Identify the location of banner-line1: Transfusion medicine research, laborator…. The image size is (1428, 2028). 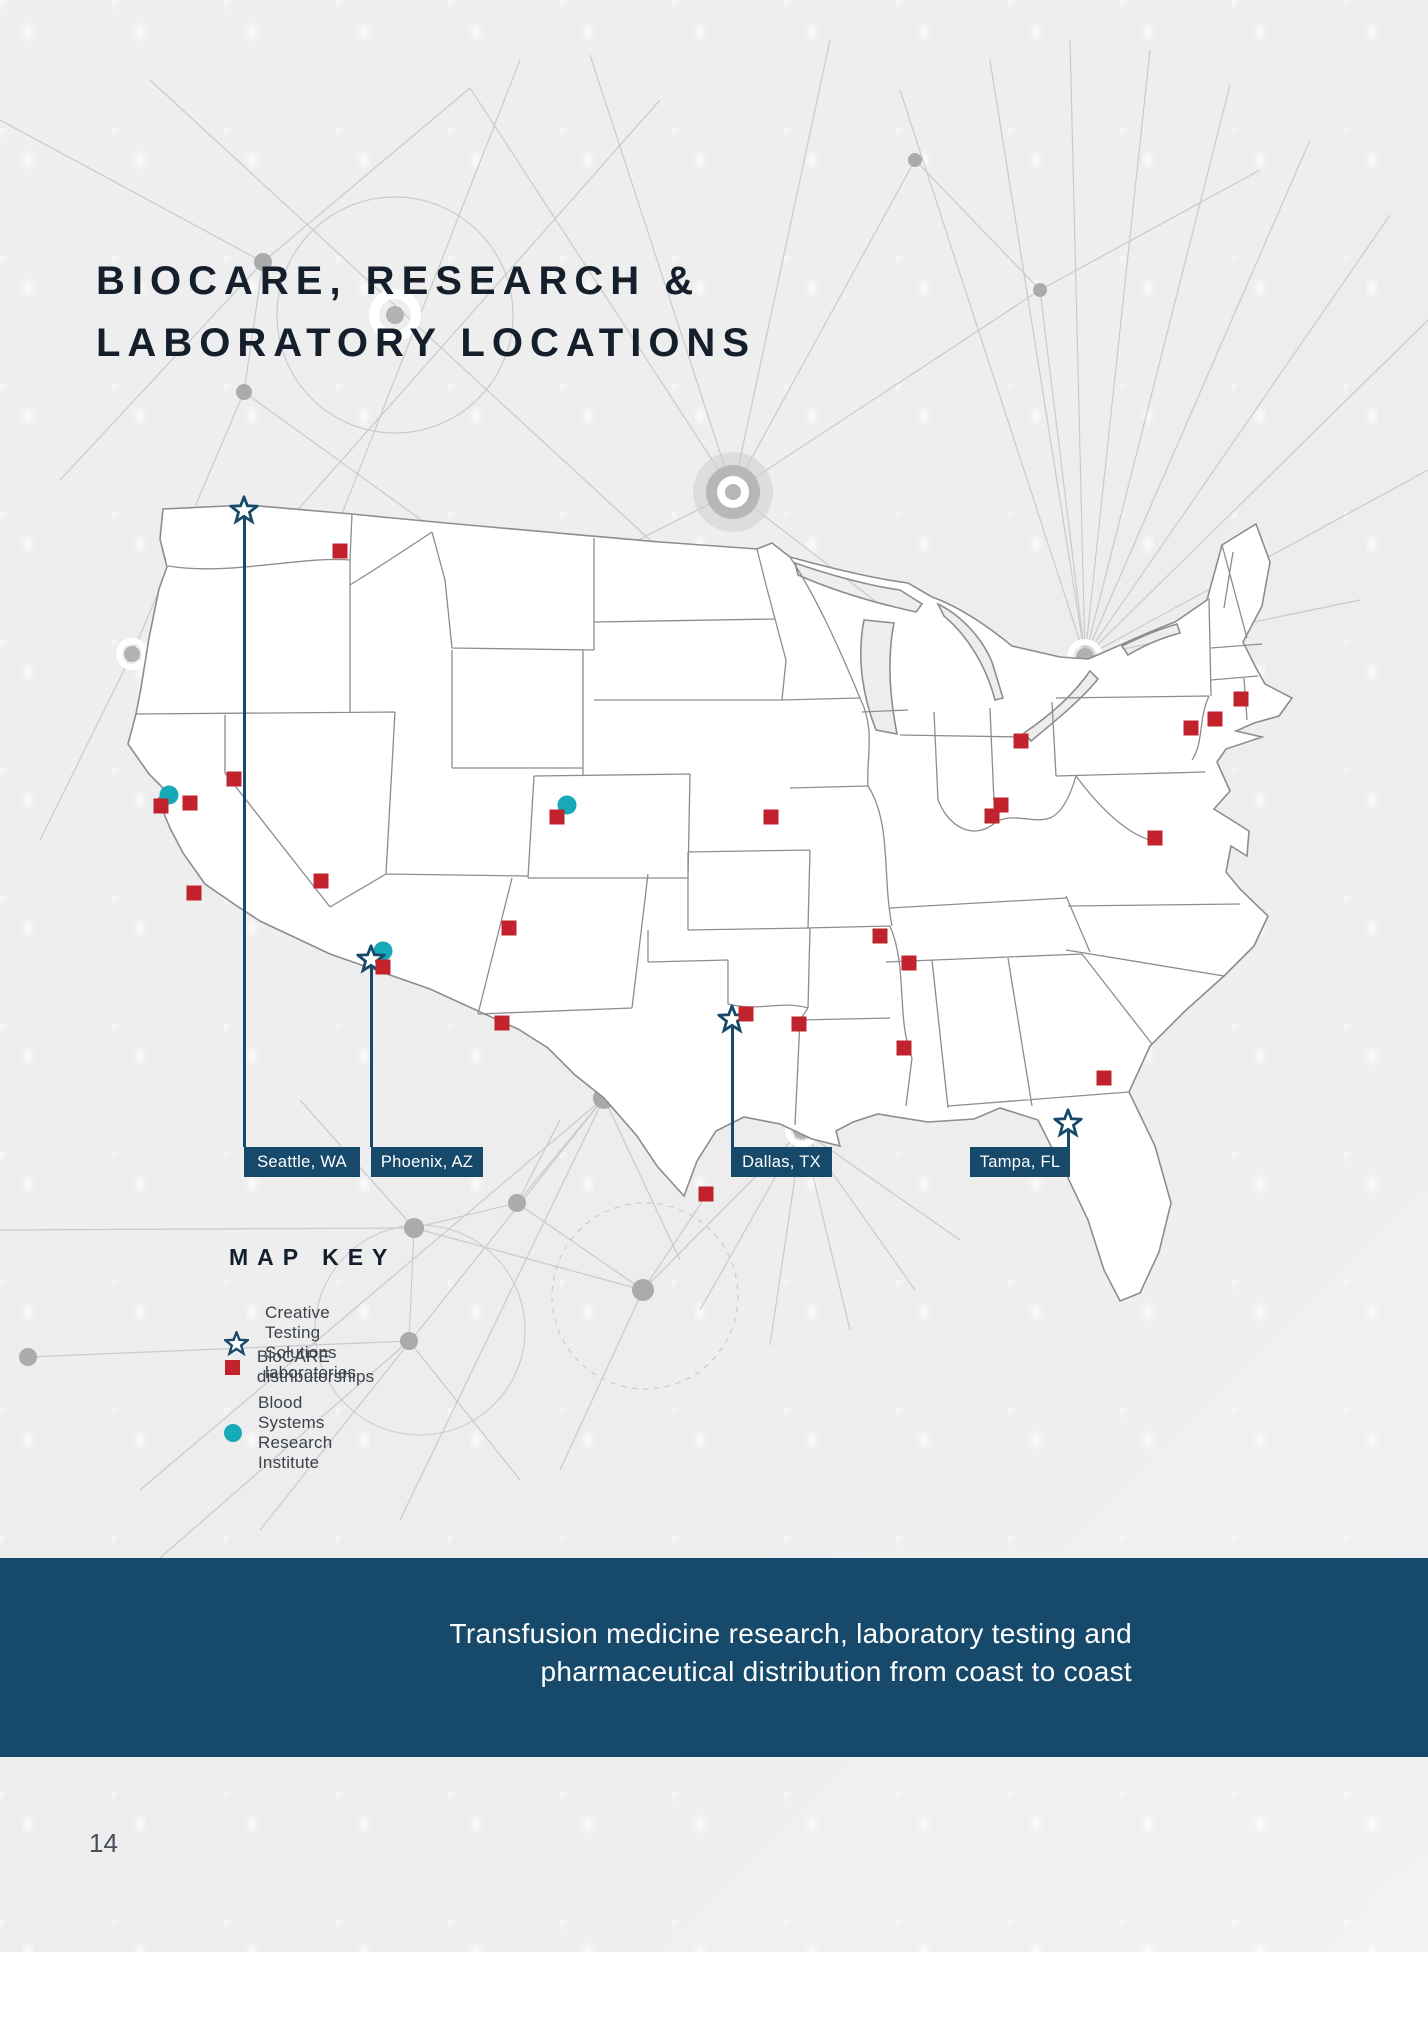
(790, 1633).